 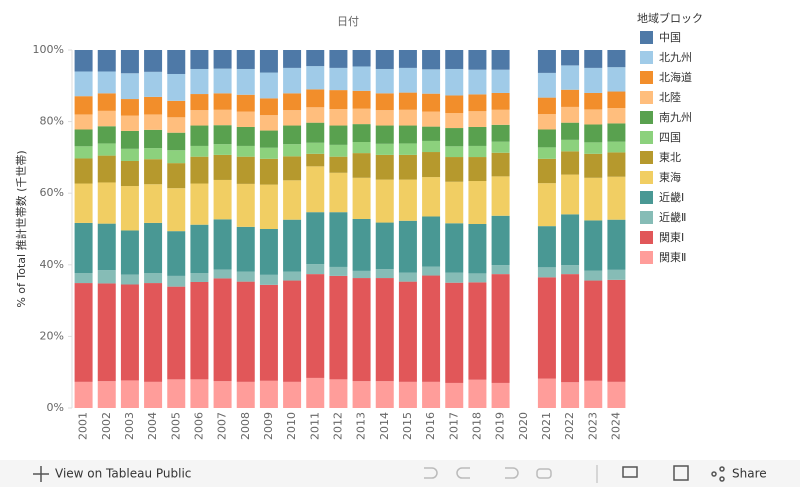 I want to click on legend-label: 関東Ⅰ, so click(x=671, y=237).